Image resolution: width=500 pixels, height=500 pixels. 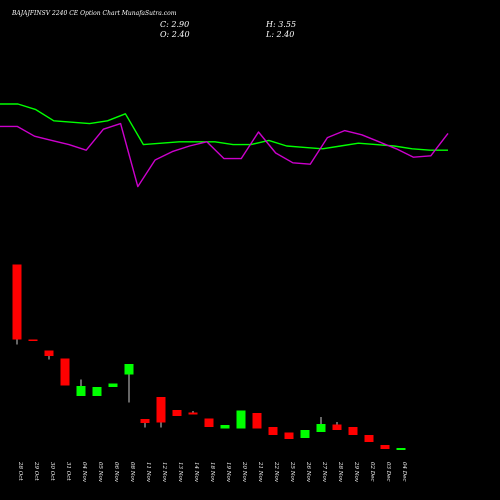 I want to click on x-tick-label: 27 Nov, so click(x=324, y=472).